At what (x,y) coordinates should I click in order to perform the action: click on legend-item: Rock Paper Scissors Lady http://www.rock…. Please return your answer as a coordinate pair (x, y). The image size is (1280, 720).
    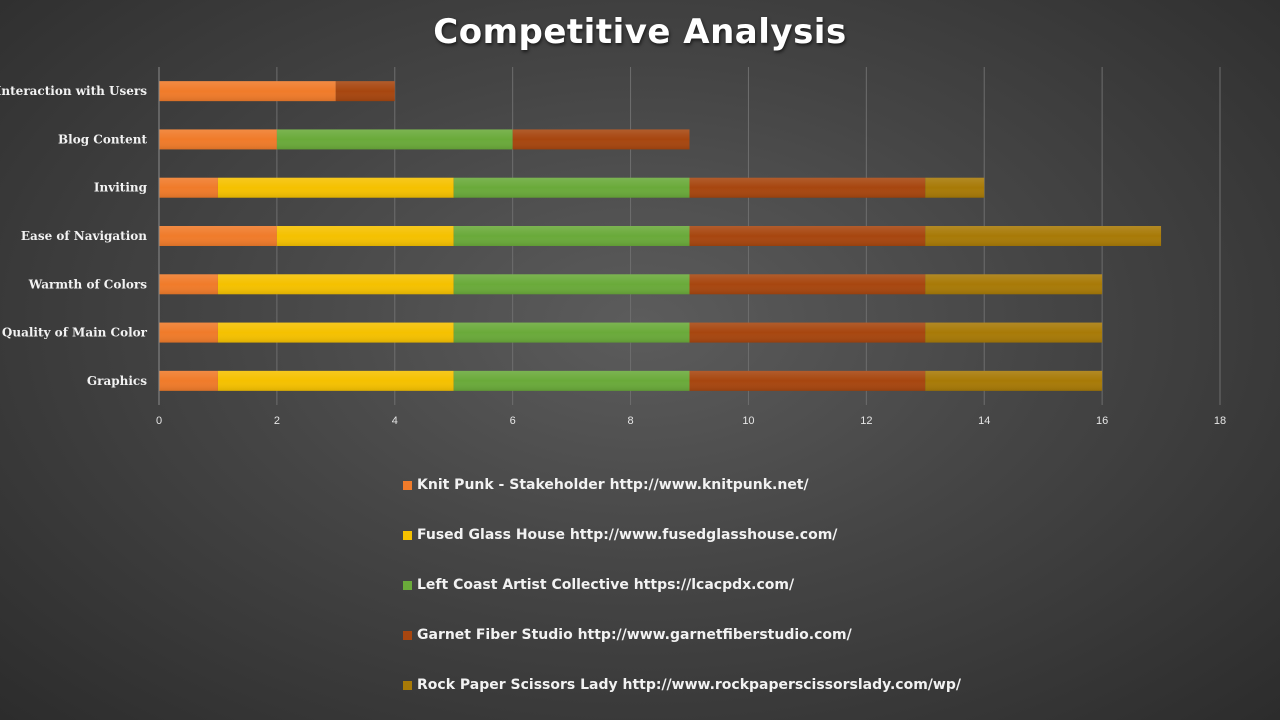
    Looking at the image, I should click on (682, 696).